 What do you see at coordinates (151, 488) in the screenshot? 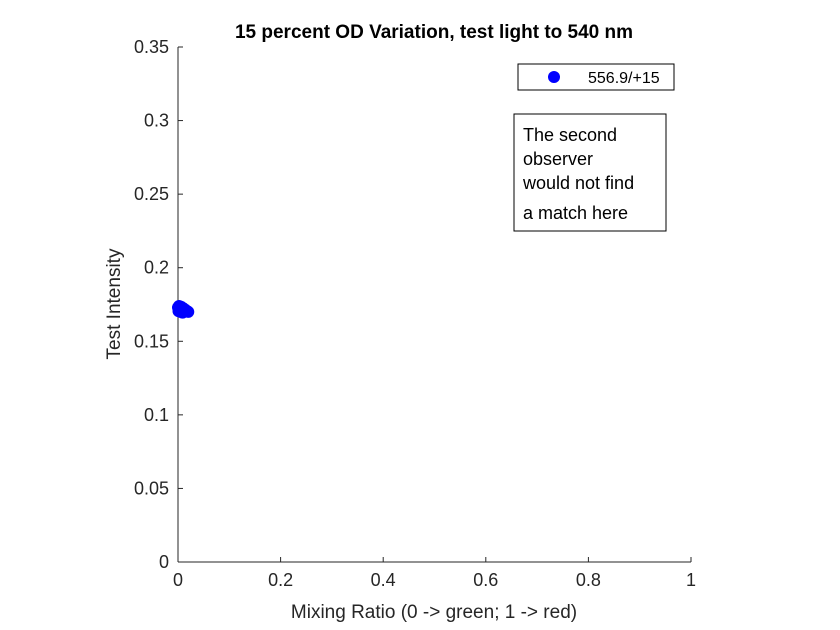
I see `y-tick-label: 0.05` at bounding box center [151, 488].